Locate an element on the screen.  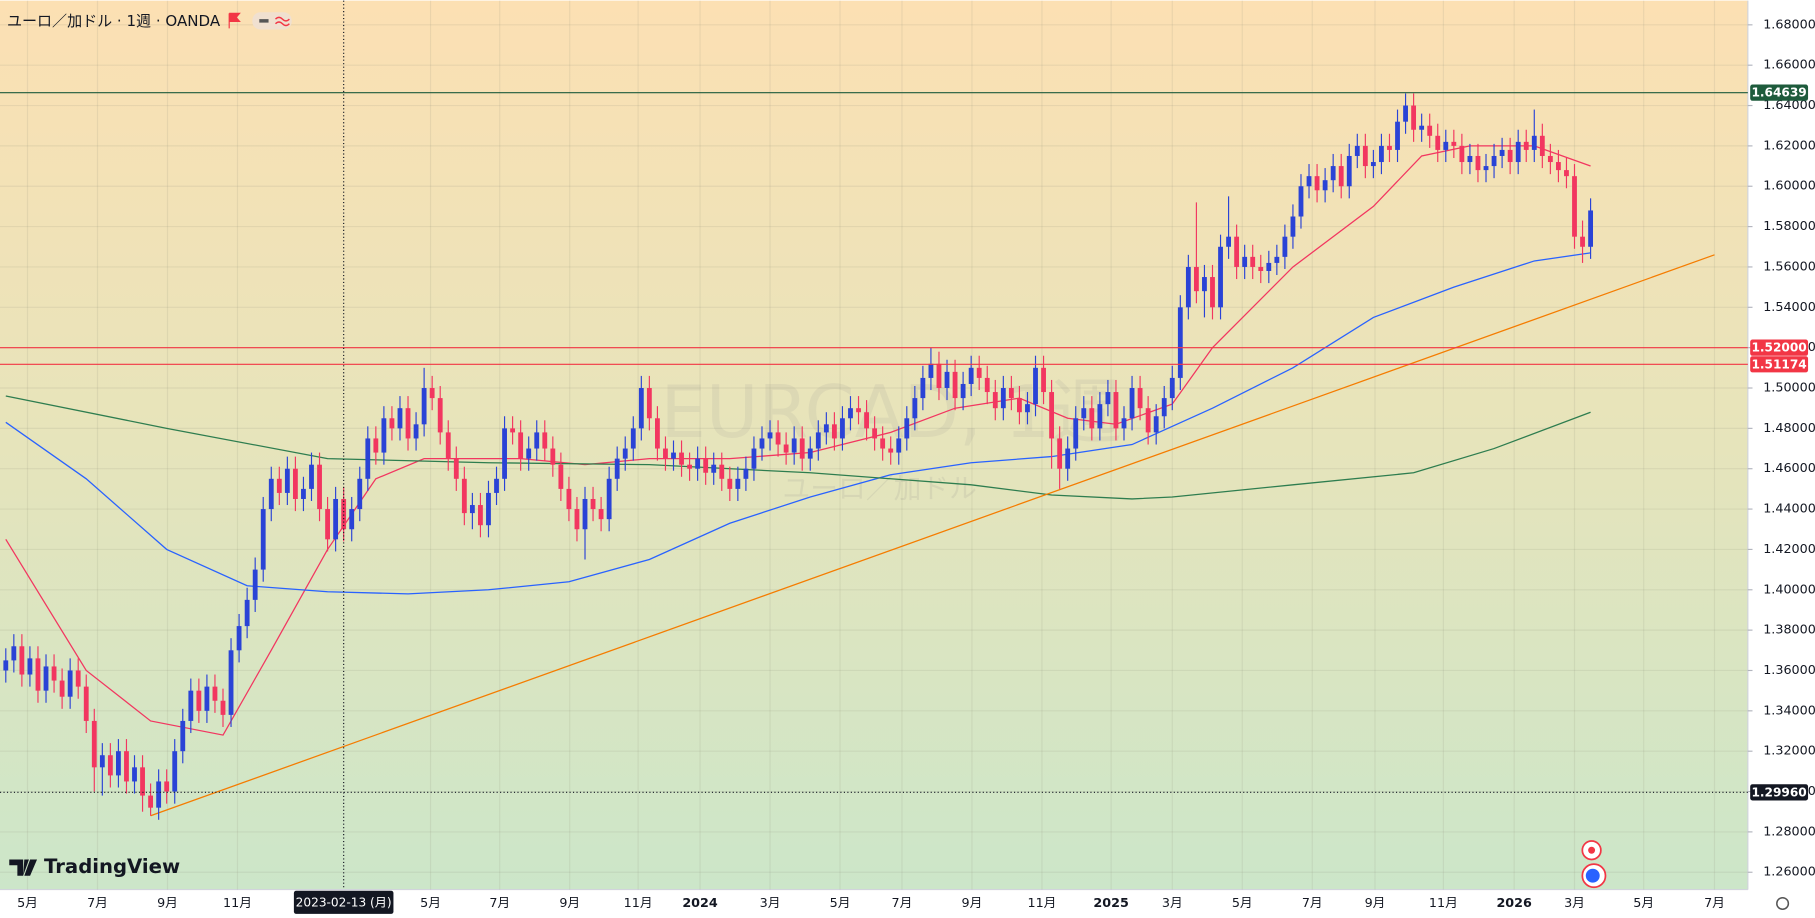
line-series is located at coordinates (798, 447).